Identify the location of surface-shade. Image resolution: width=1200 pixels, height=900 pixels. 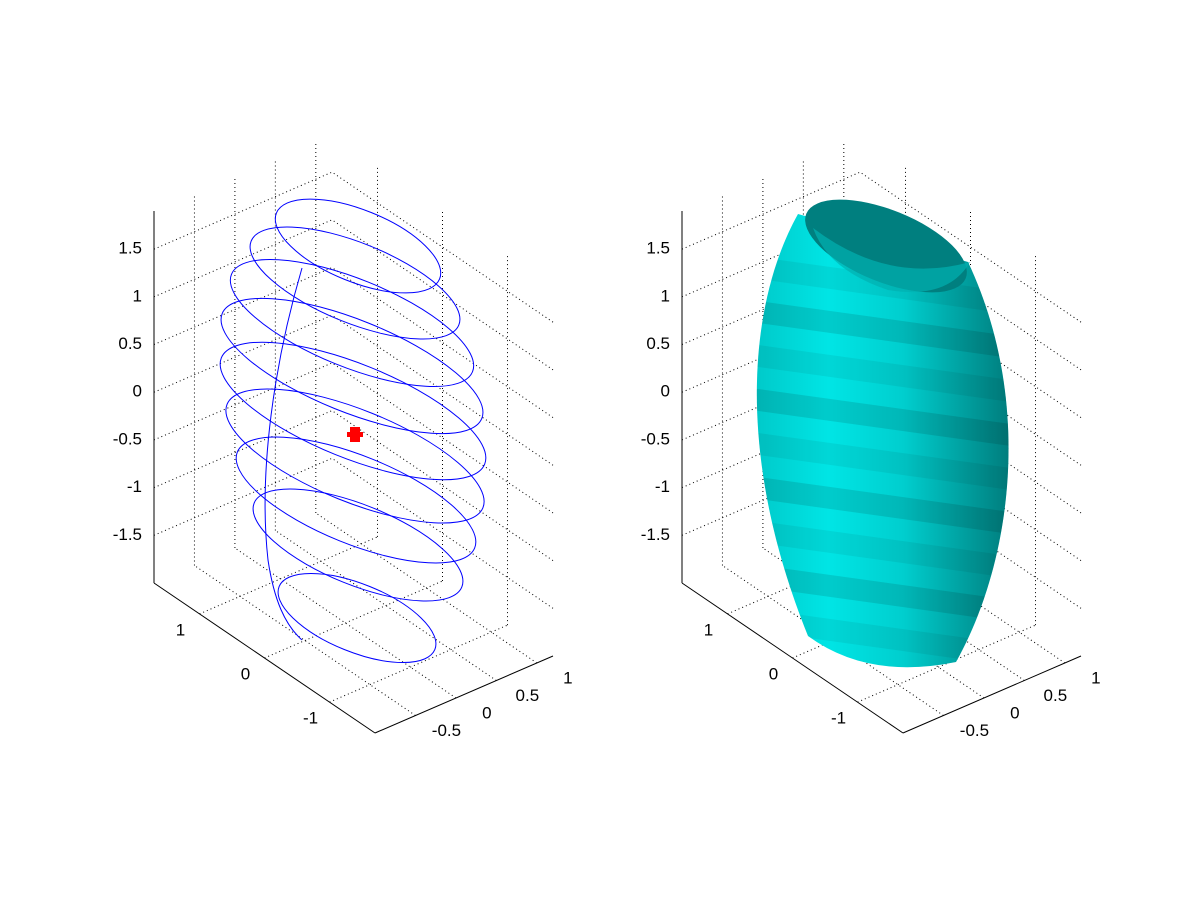
(882, 441).